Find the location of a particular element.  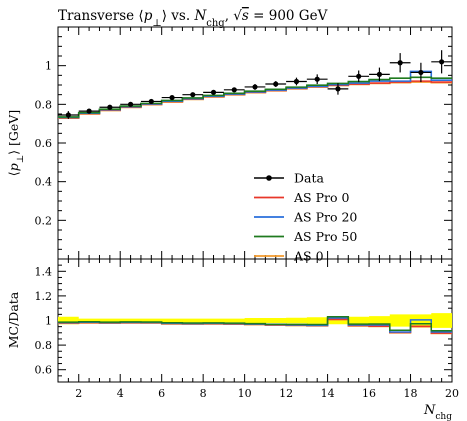

x-tick-label: 4 is located at coordinates (120, 393).